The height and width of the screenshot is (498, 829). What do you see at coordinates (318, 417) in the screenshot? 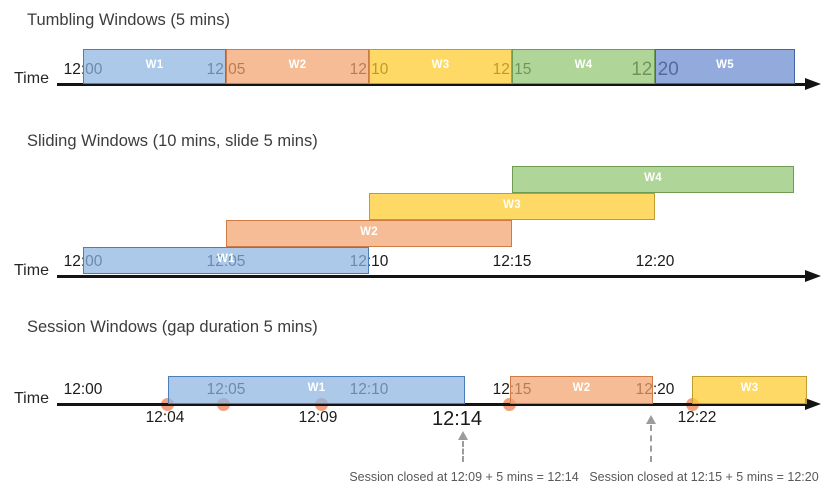
I see `event-time-label: 12:09` at bounding box center [318, 417].